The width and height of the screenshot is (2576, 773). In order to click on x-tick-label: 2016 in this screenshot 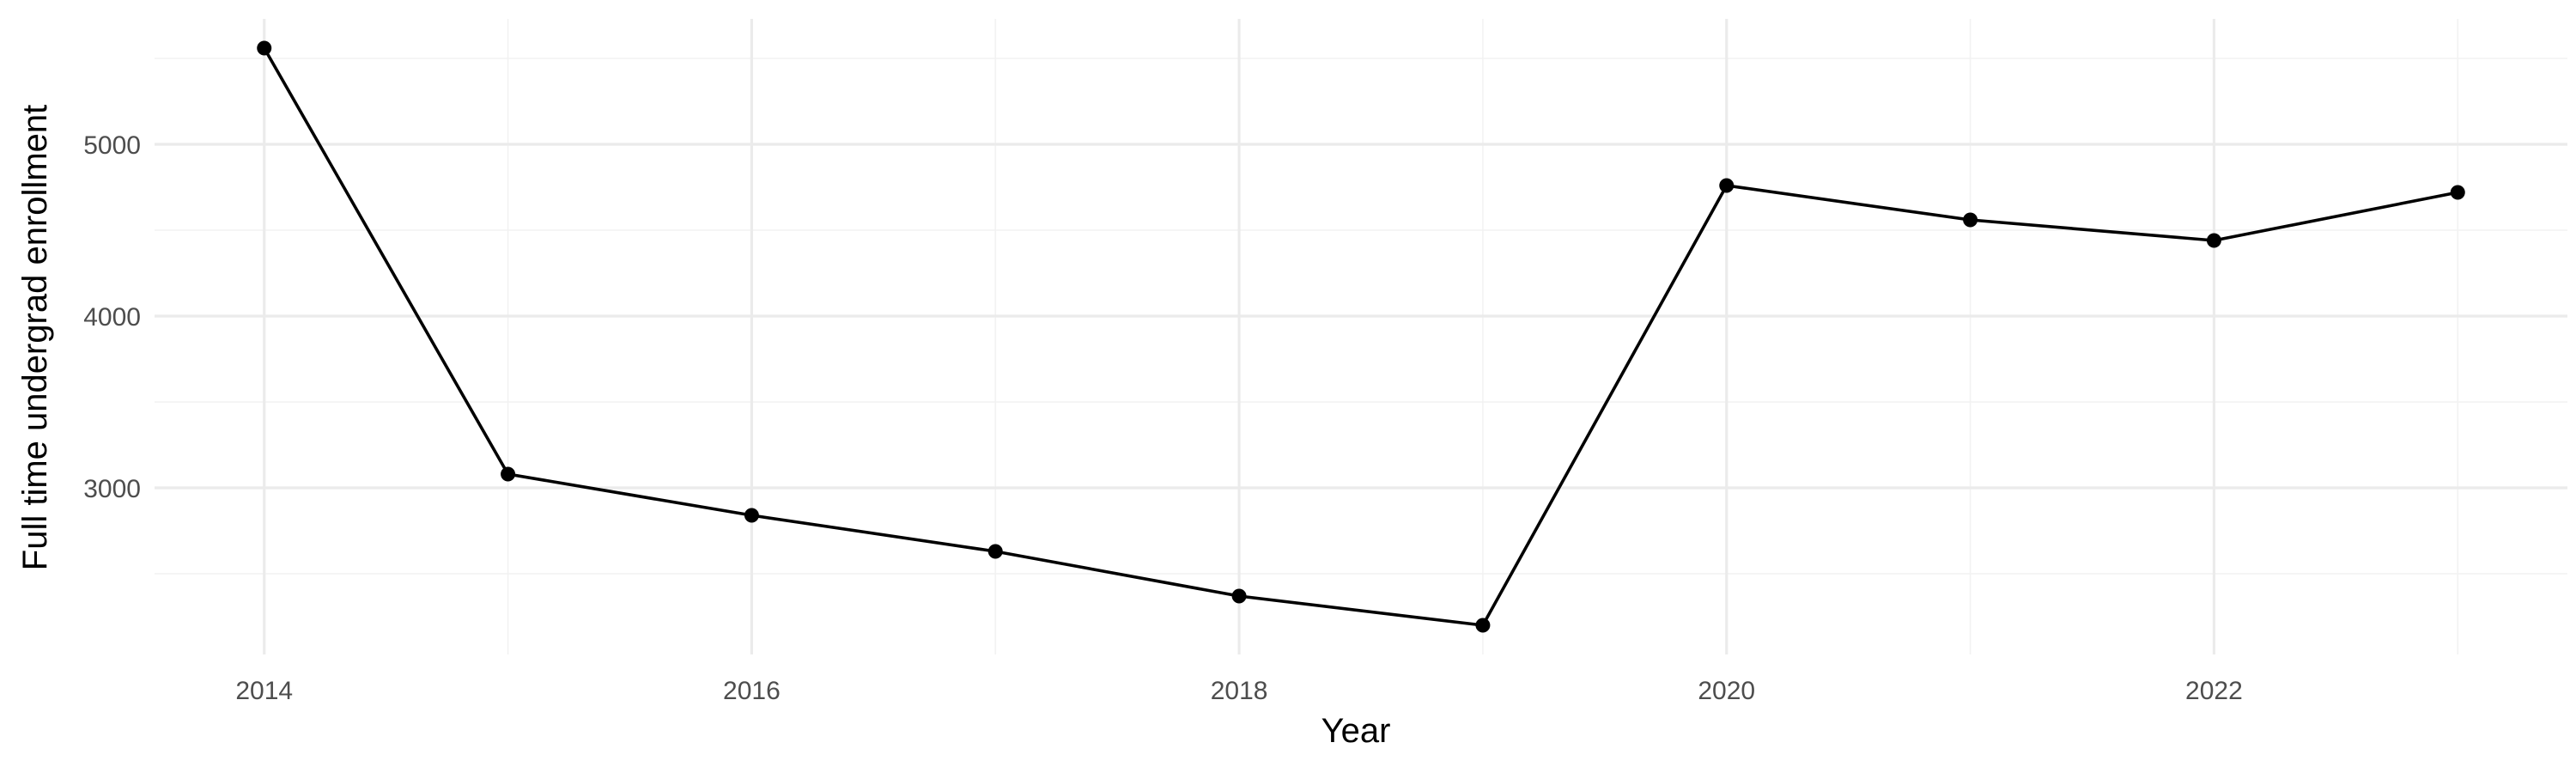, I will do `click(752, 691)`.